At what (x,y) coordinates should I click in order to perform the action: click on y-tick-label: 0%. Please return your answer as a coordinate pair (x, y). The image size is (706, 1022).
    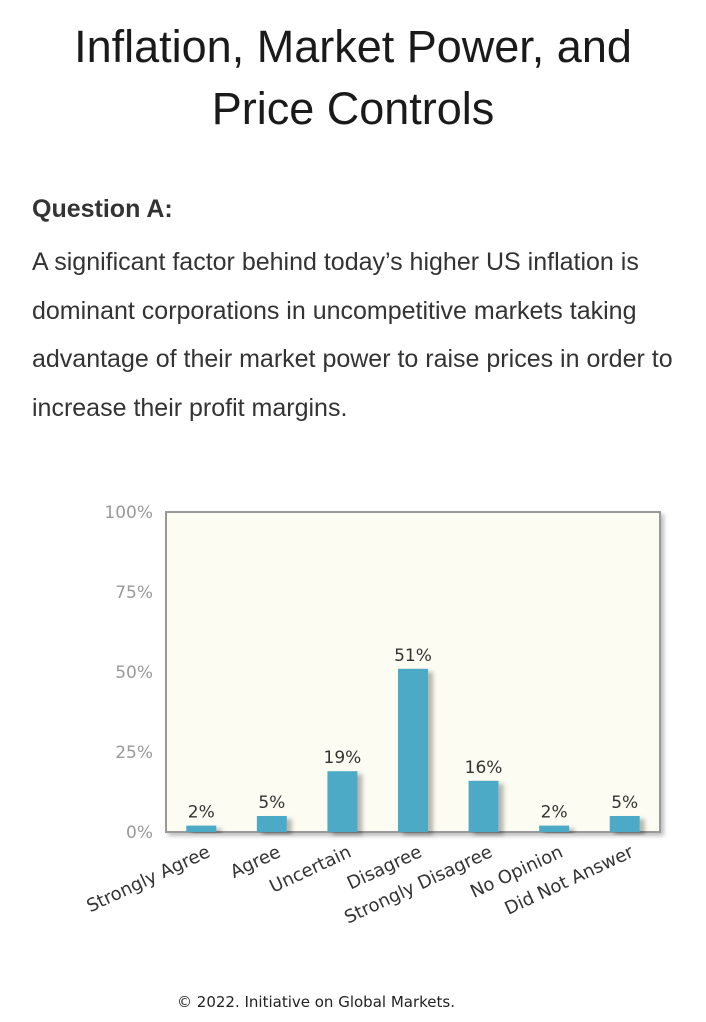
    Looking at the image, I should click on (139, 833).